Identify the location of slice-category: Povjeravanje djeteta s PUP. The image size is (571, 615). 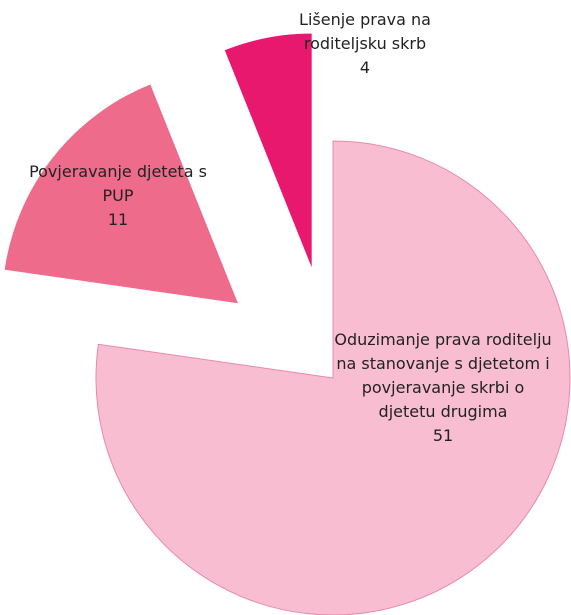
(118, 183).